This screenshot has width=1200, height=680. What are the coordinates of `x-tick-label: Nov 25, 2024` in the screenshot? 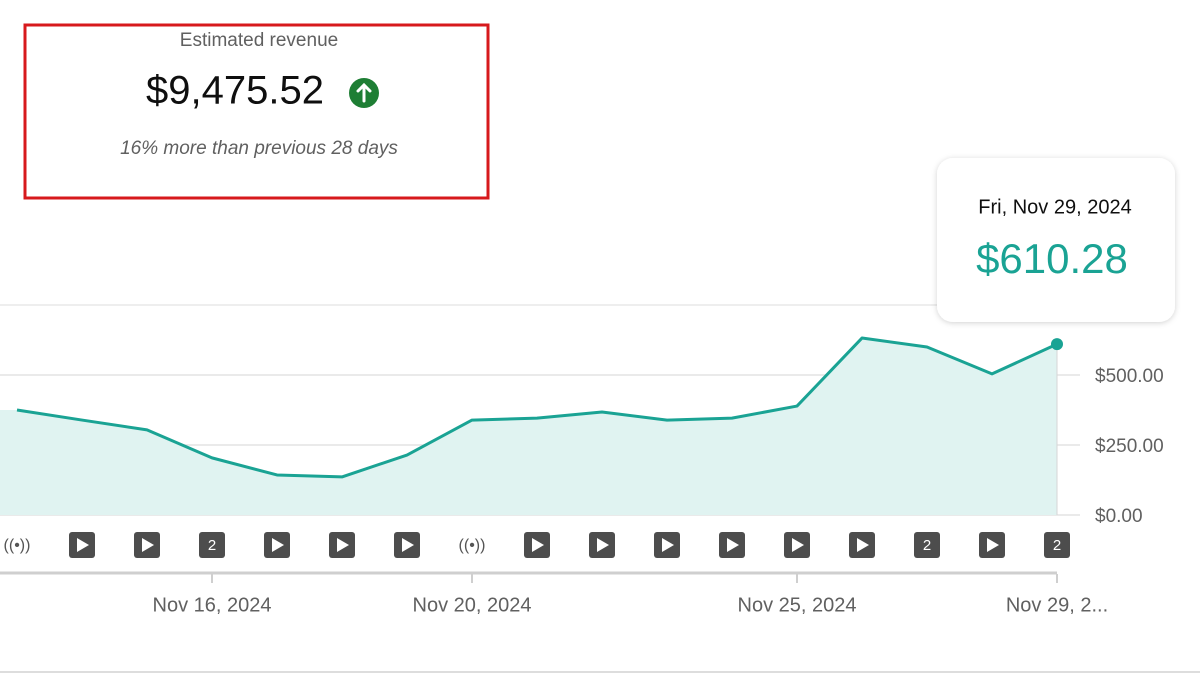 It's located at (797, 605).